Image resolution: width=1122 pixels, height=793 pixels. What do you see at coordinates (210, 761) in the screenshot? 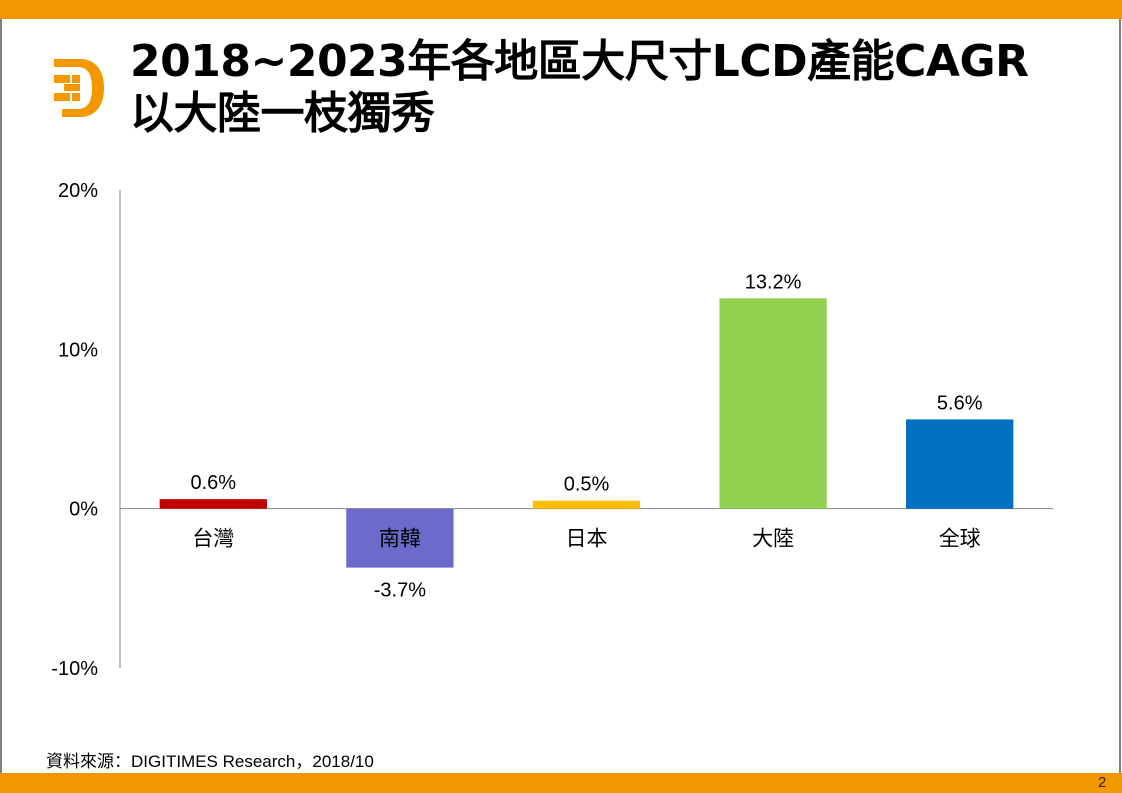
I see `source-note: 資料來源：DIGITIMES Research，2018/10` at bounding box center [210, 761].